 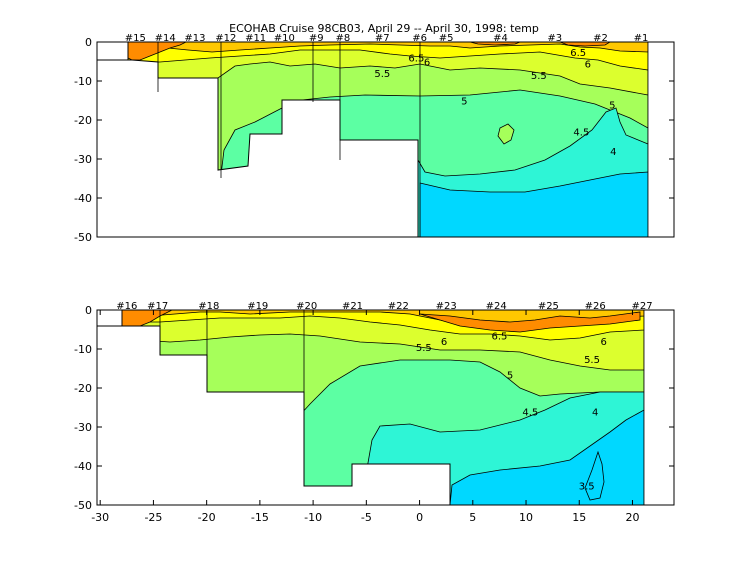 I want to click on fill-island-3-bottom, so click(x=594, y=475).